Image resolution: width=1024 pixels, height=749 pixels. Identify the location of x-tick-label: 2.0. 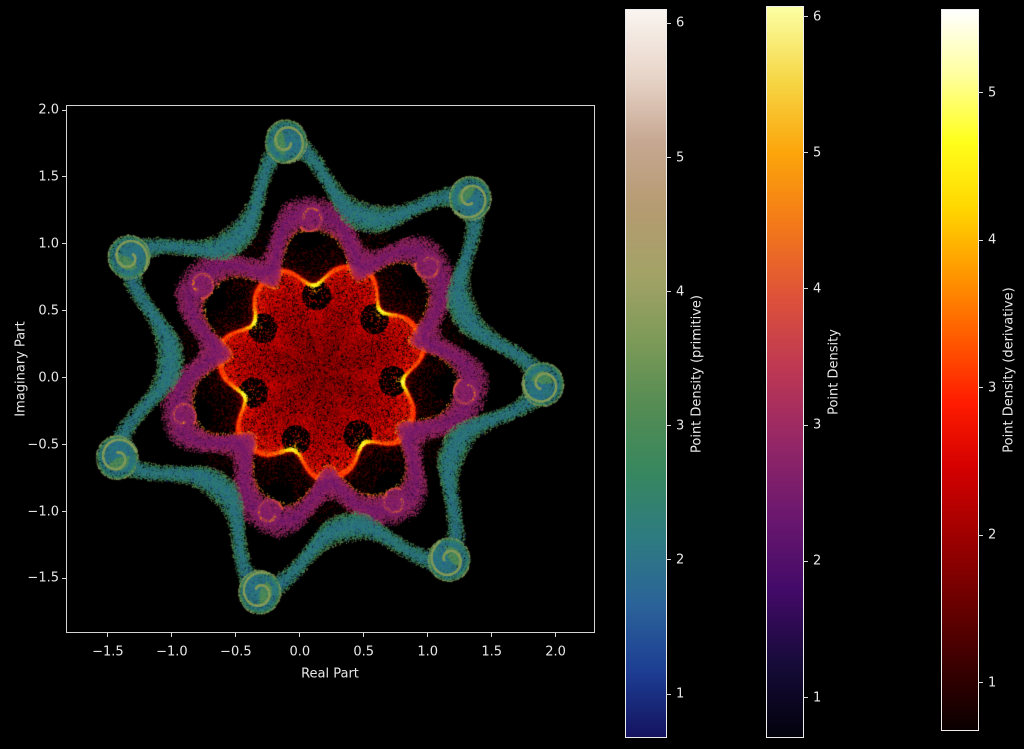
(555, 652).